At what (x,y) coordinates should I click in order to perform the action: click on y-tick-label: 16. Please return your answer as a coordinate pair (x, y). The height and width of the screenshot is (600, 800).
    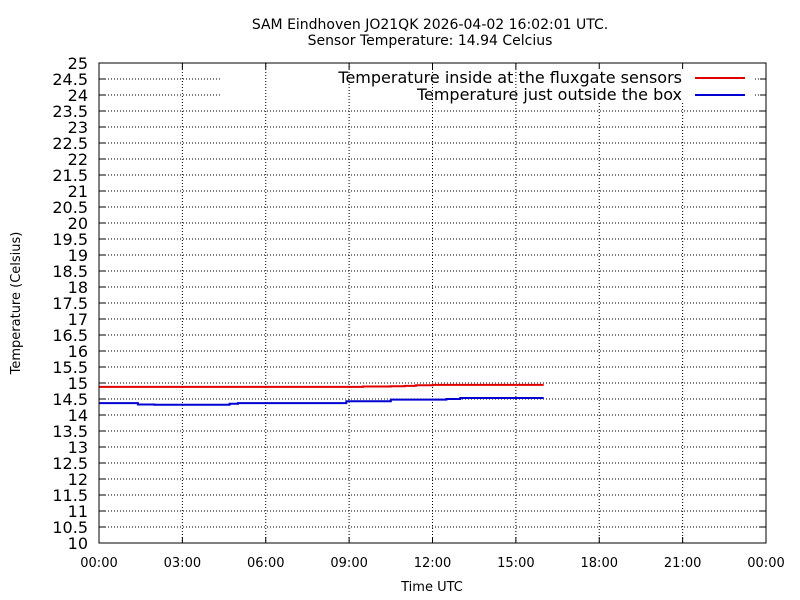
    Looking at the image, I should click on (78, 351).